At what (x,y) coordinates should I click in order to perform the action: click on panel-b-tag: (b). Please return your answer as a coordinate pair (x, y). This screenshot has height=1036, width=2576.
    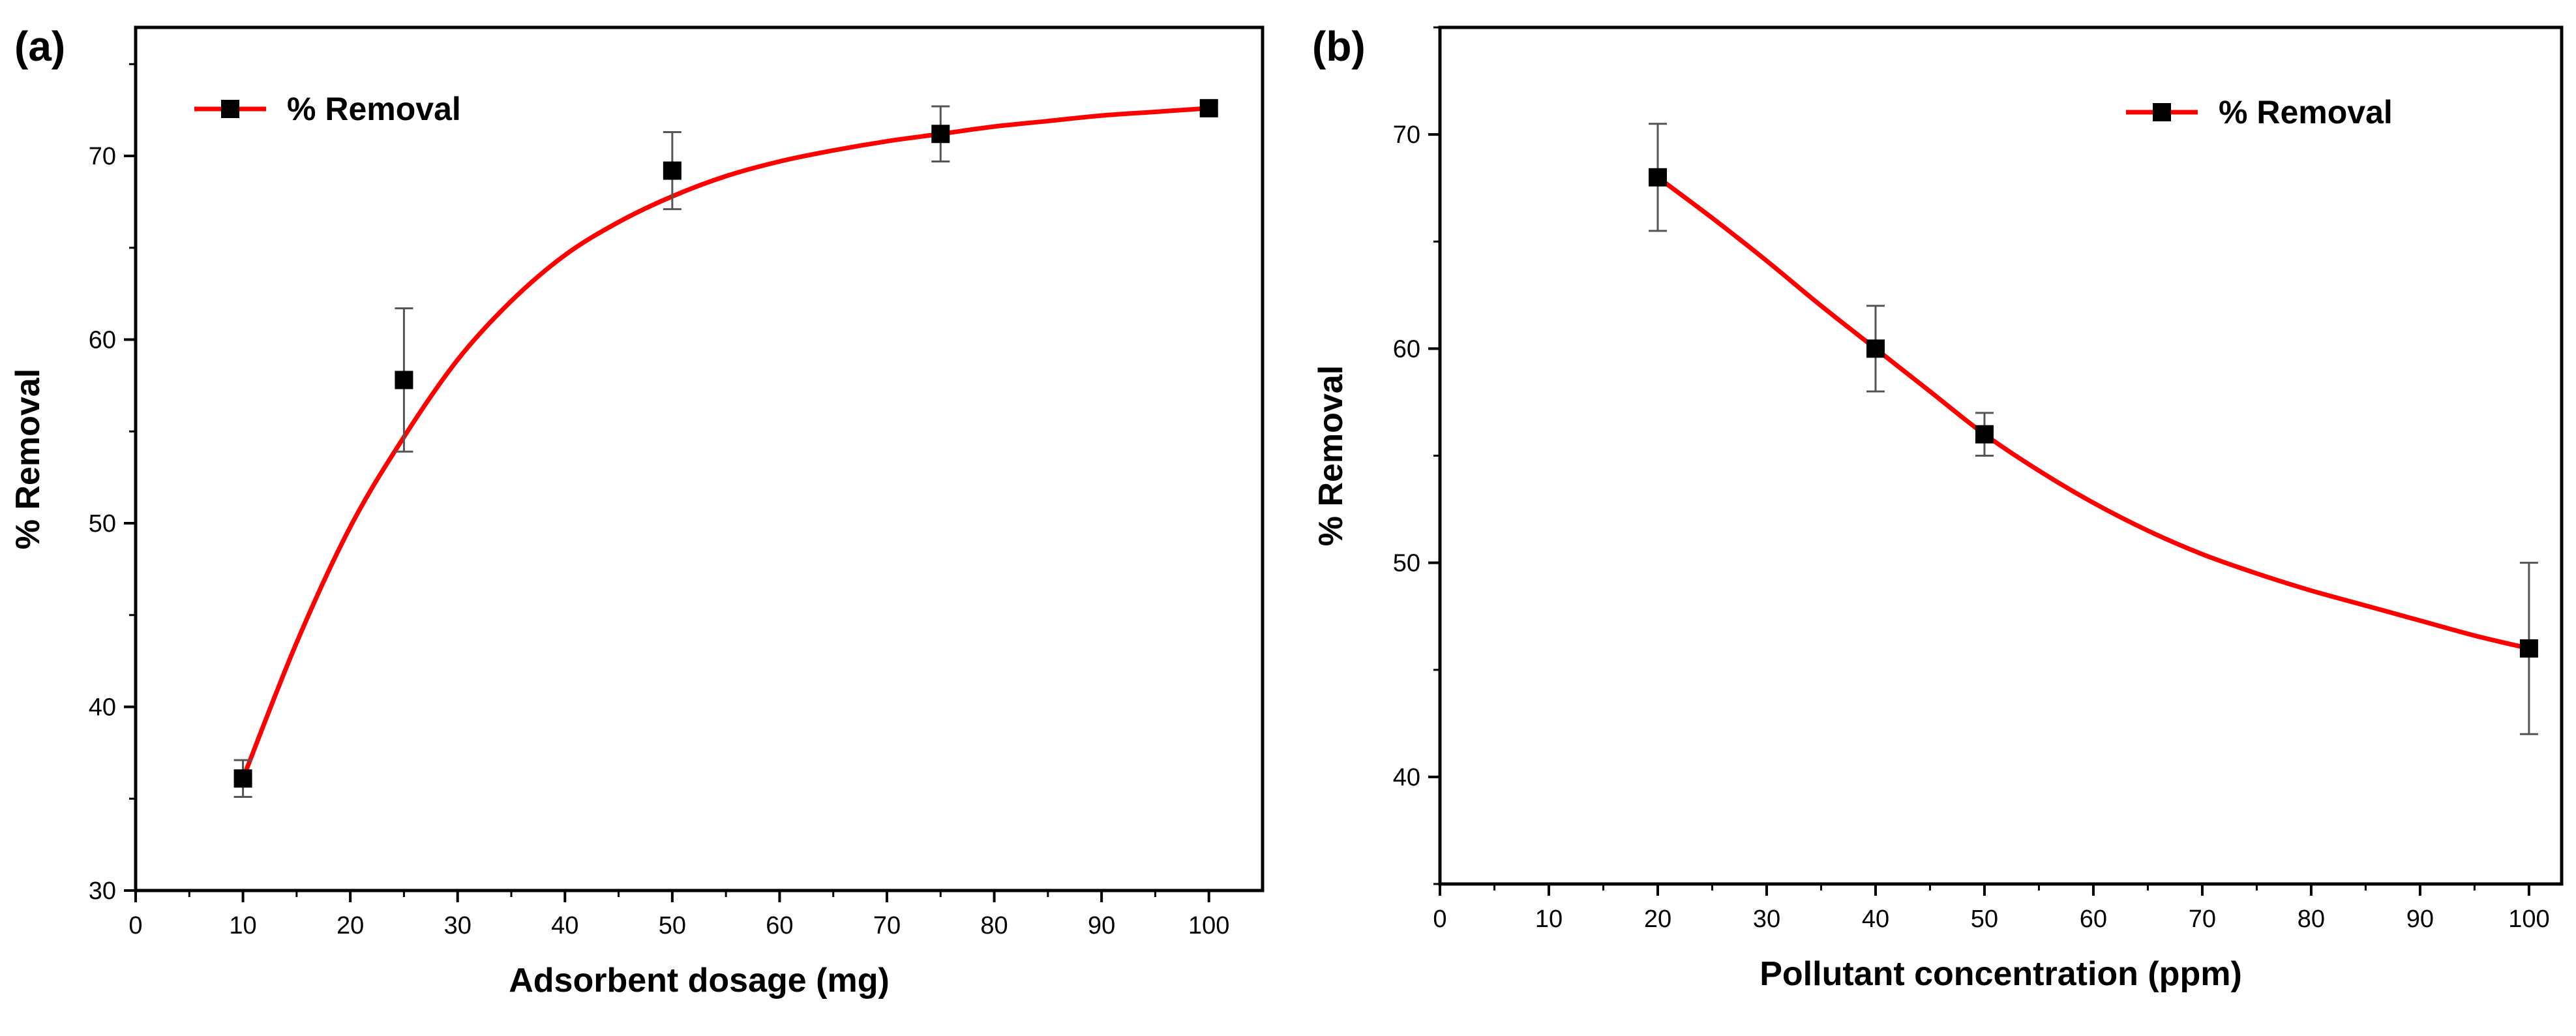
    Looking at the image, I should click on (1339, 46).